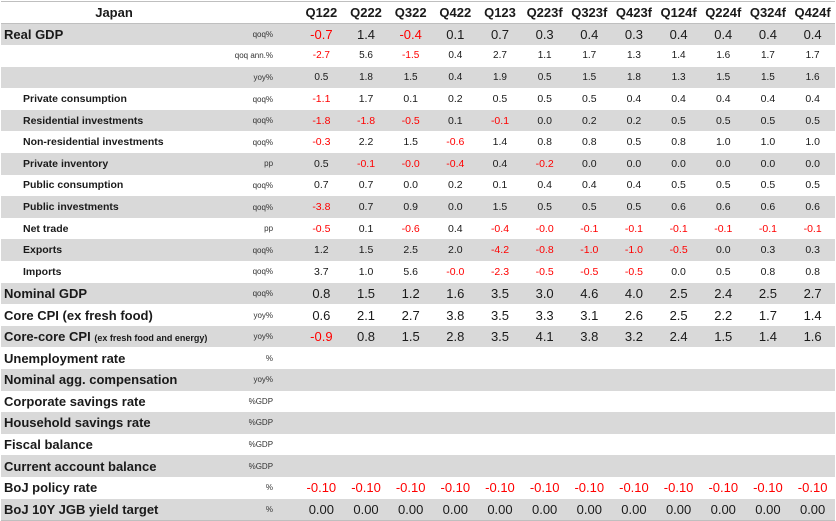  What do you see at coordinates (114, 99) in the screenshot?
I see `row-label: Private consumption` at bounding box center [114, 99].